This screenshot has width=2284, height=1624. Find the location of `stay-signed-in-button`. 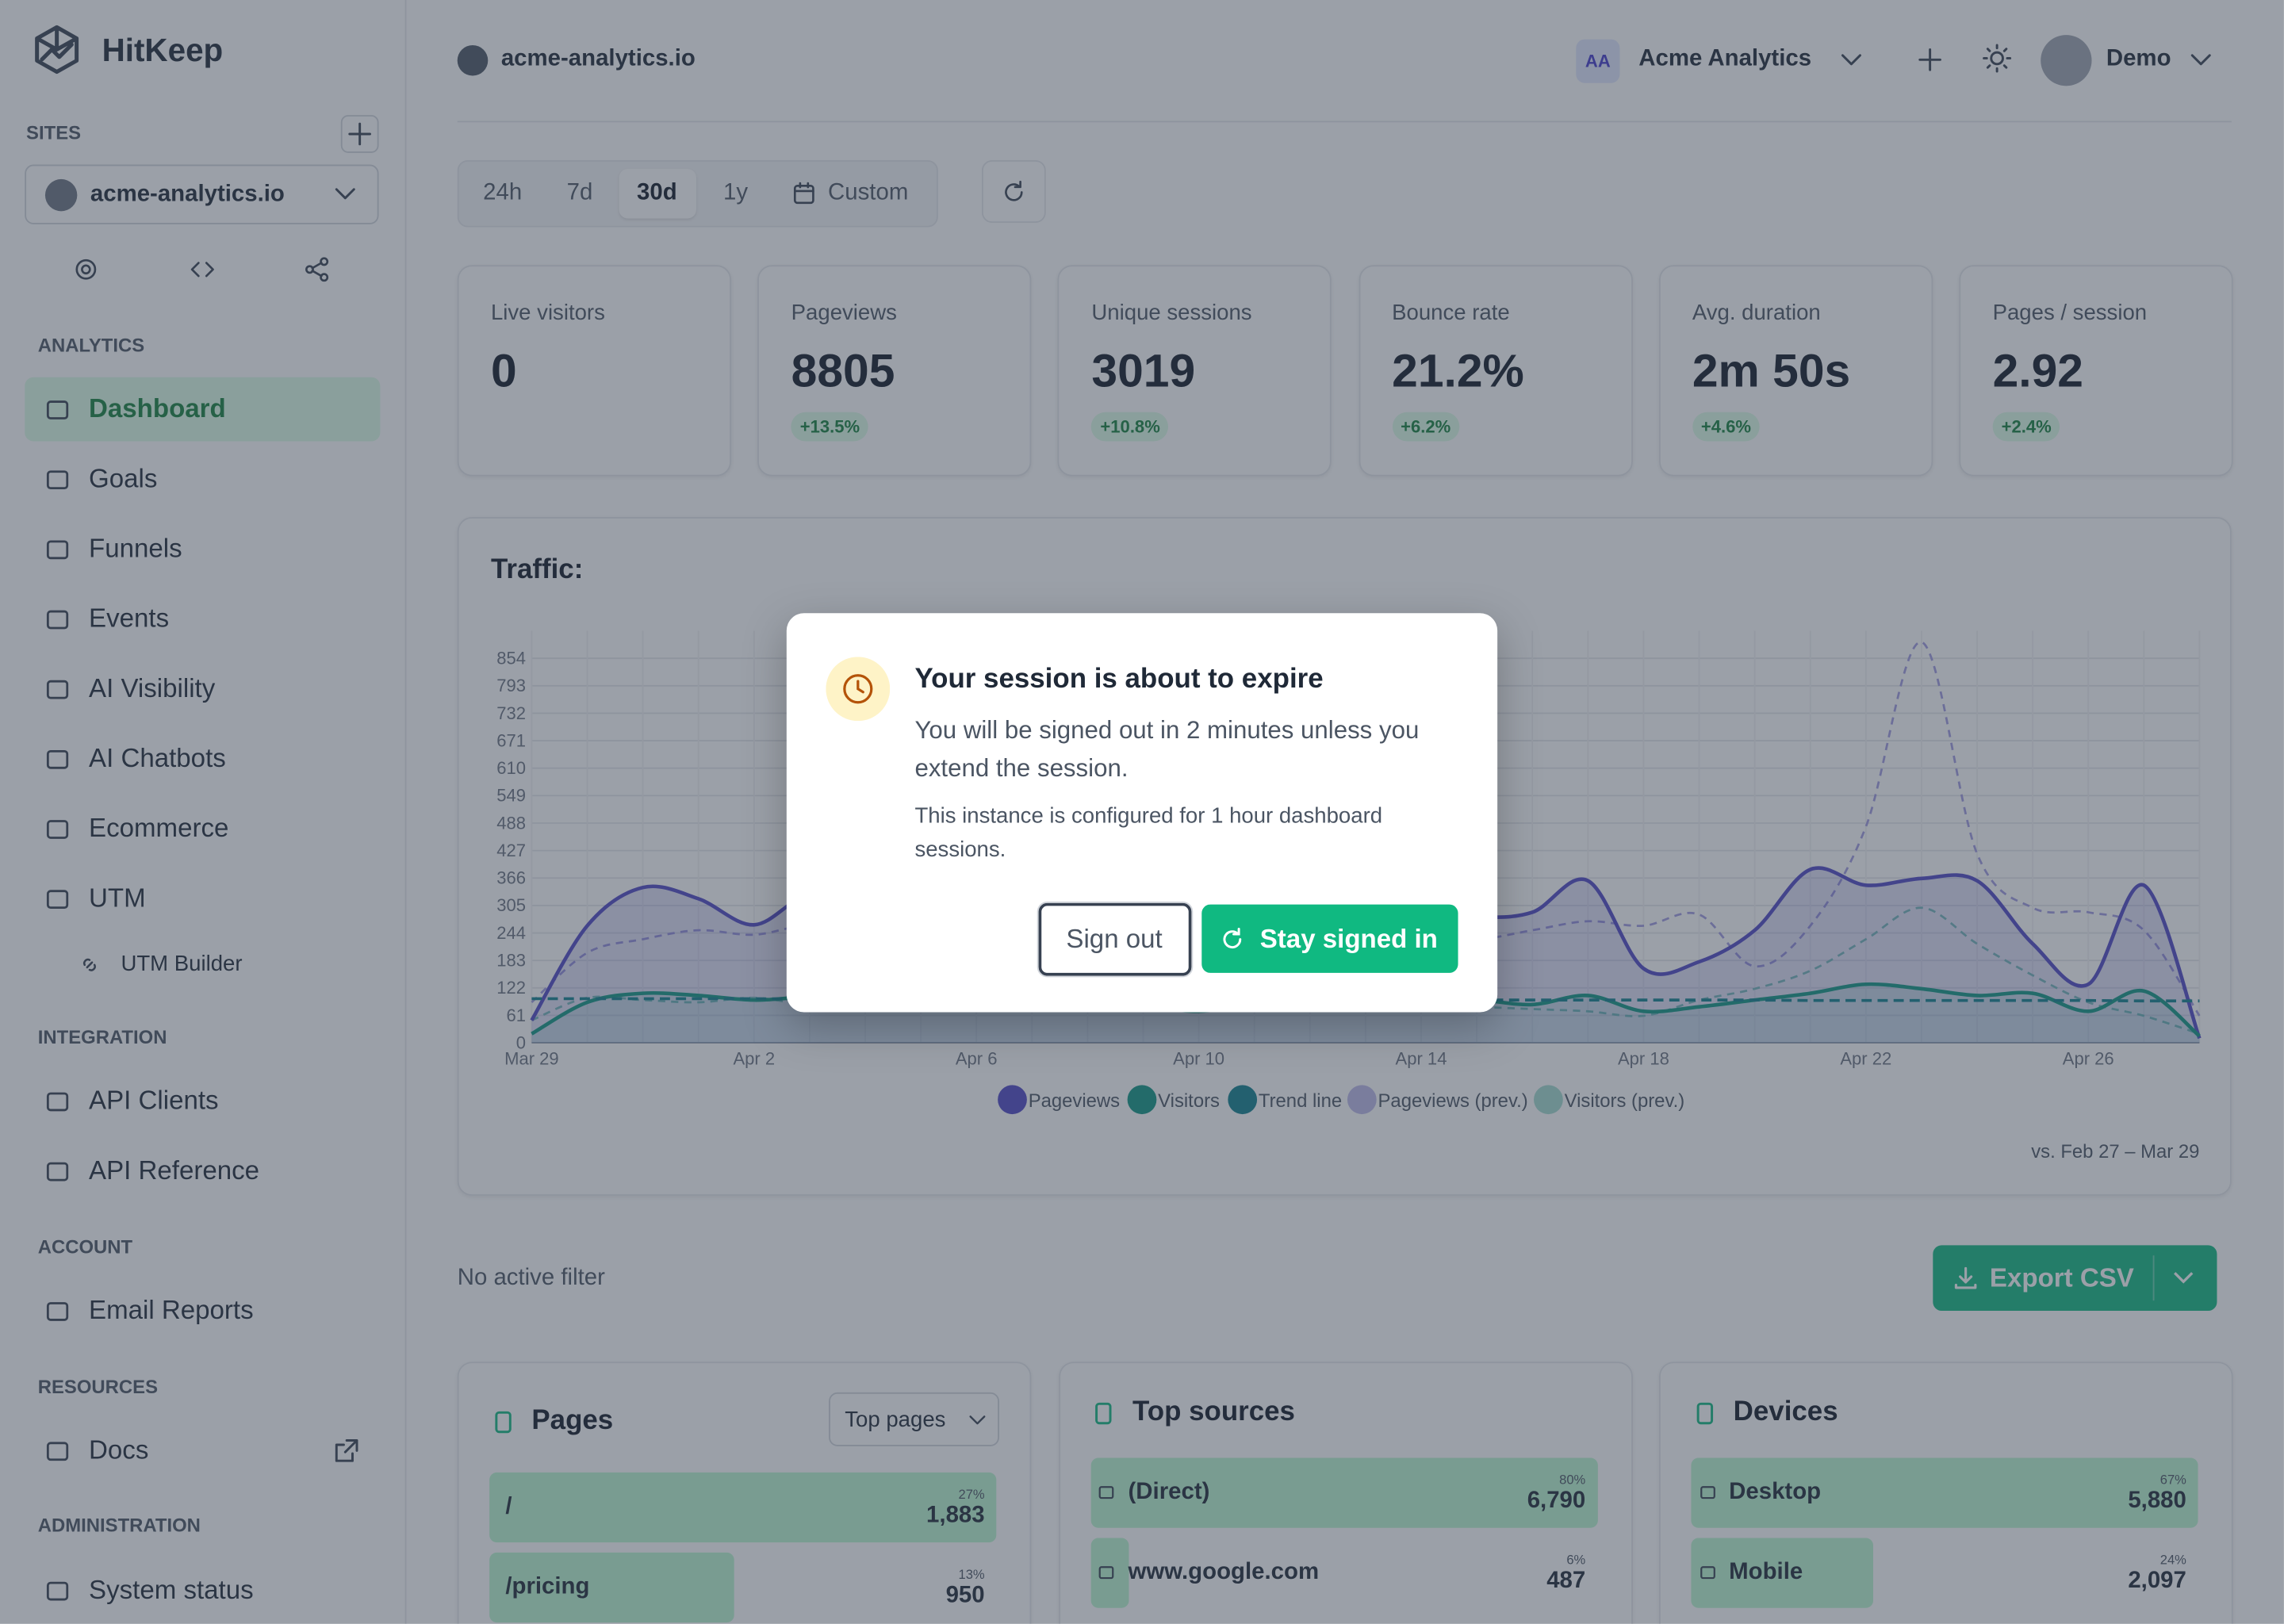

stay-signed-in-button is located at coordinates (1329, 938).